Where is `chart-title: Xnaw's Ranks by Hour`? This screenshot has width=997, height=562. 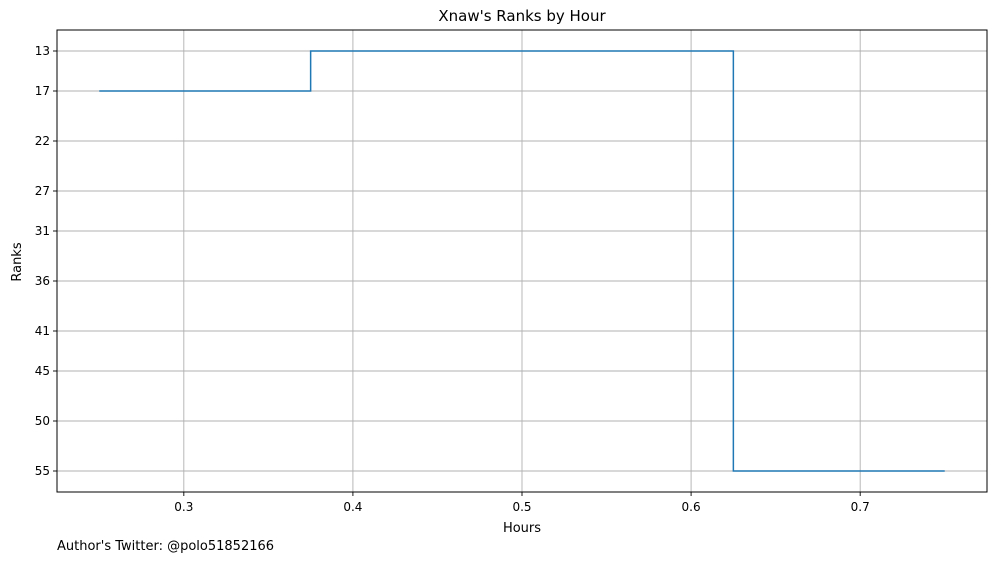
chart-title: Xnaw's Ranks by Hour is located at coordinates (522, 16).